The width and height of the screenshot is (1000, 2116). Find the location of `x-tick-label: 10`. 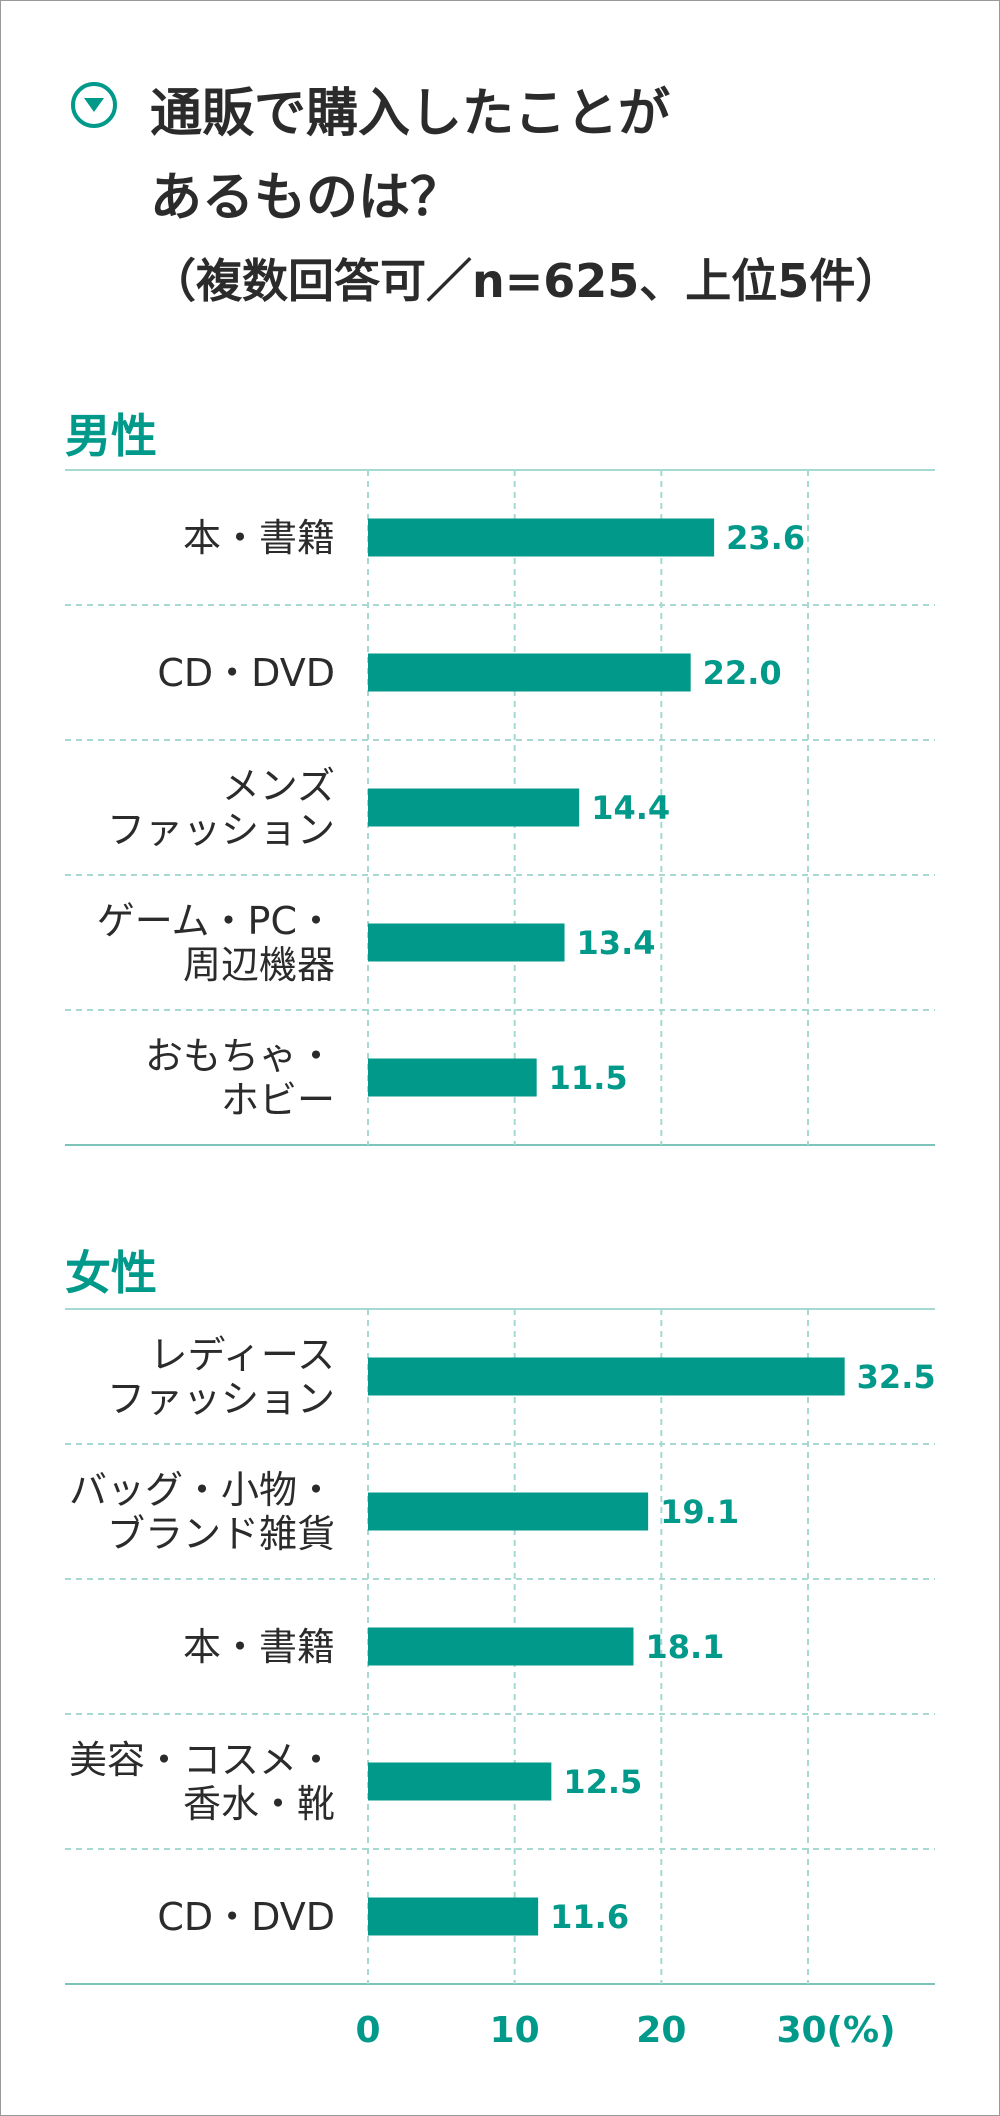

x-tick-label: 10 is located at coordinates (514, 2030).